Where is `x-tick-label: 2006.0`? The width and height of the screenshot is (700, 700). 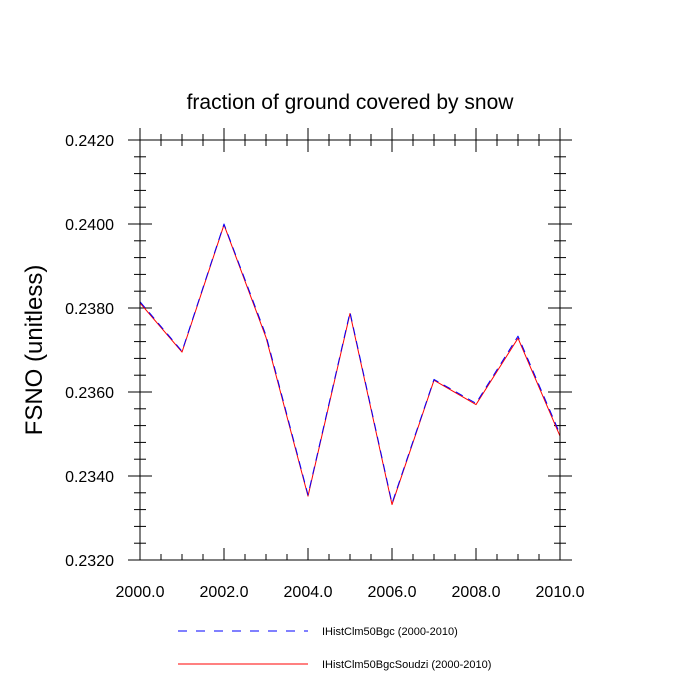 x-tick-label: 2006.0 is located at coordinates (392, 592).